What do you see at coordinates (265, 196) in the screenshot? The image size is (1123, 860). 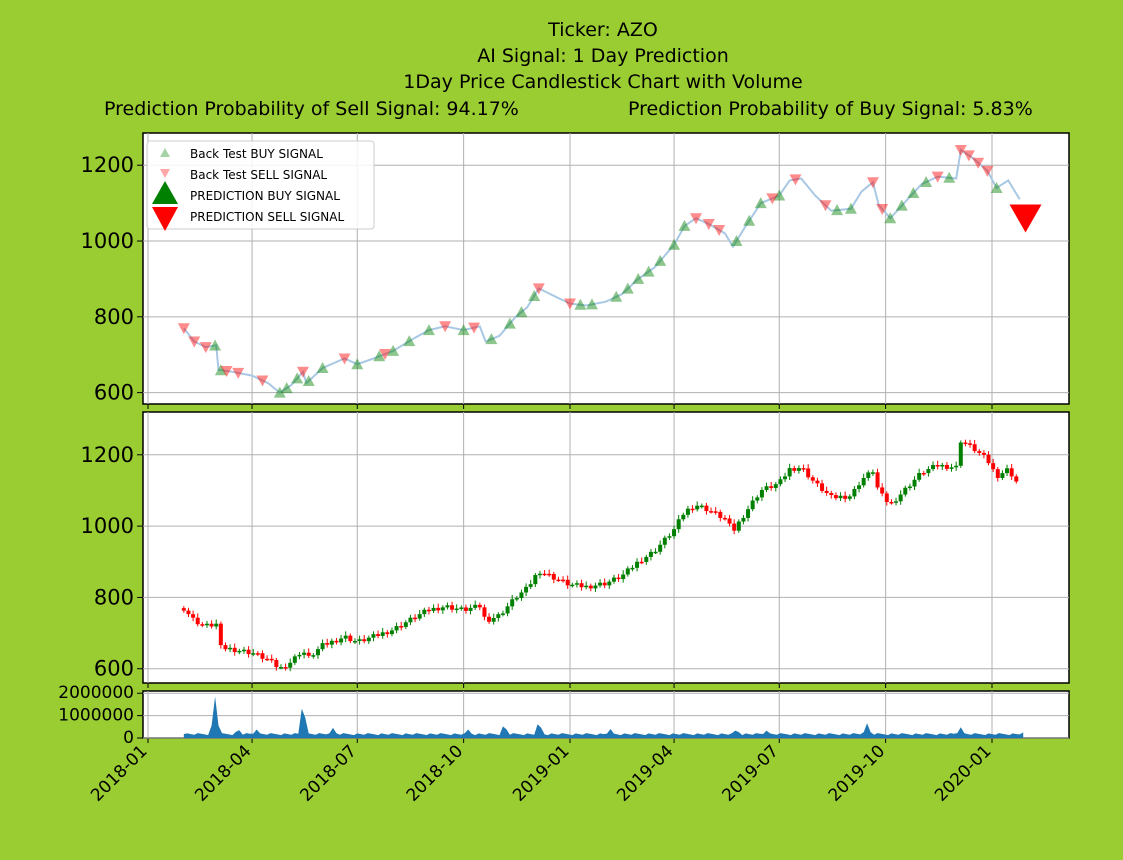 I see `legend-pred-buy-label: PREDICTION BUY SIGNAL` at bounding box center [265, 196].